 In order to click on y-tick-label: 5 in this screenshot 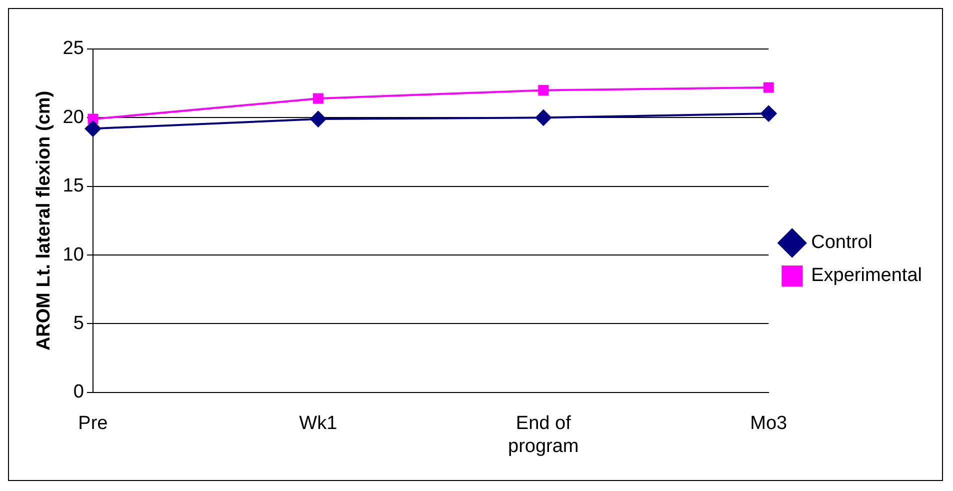, I will do `click(78, 323)`.